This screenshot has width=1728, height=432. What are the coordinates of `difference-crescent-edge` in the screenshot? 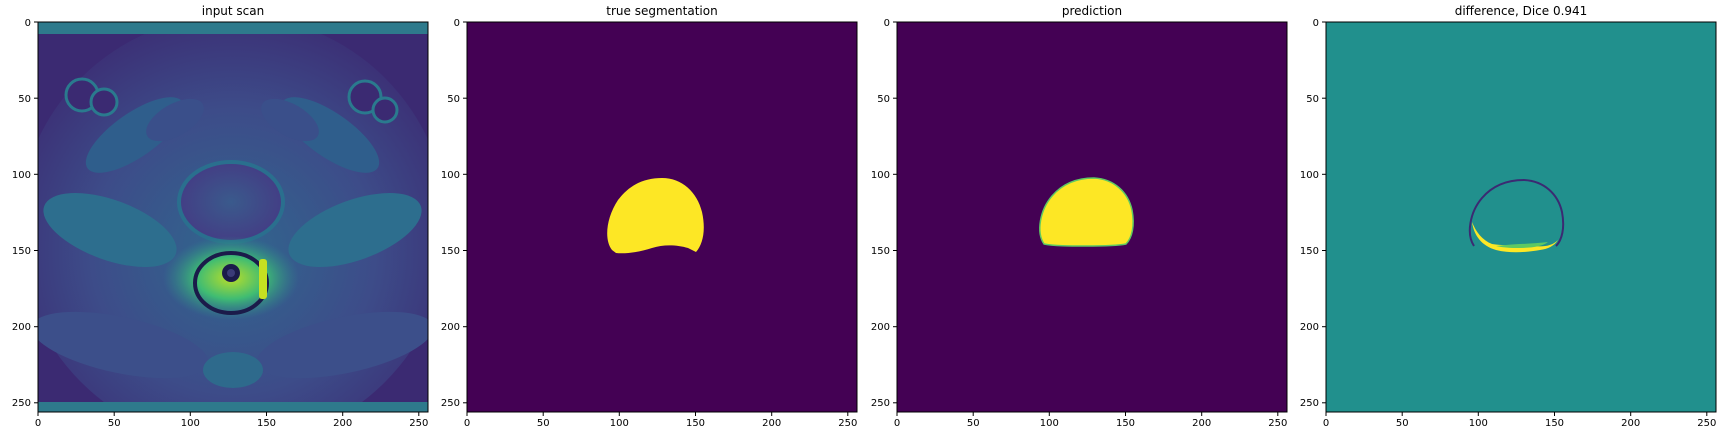 It's located at (1522, 245).